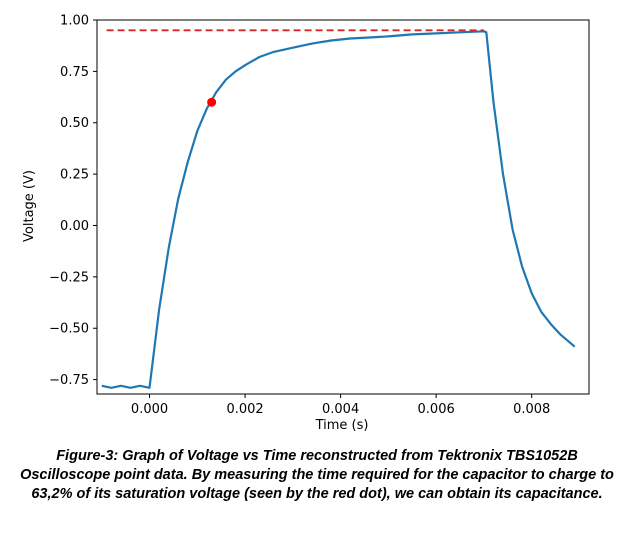 Image resolution: width=634 pixels, height=552 pixels. Describe the element at coordinates (531, 409) in the screenshot. I see `x-tick-label: 0.008` at that location.